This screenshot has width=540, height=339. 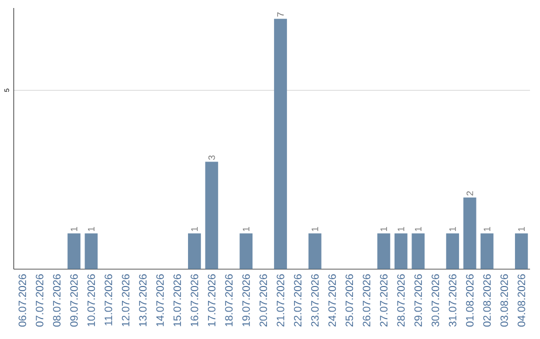 I want to click on x-tick-label: 14.07.2026, so click(x=160, y=300).